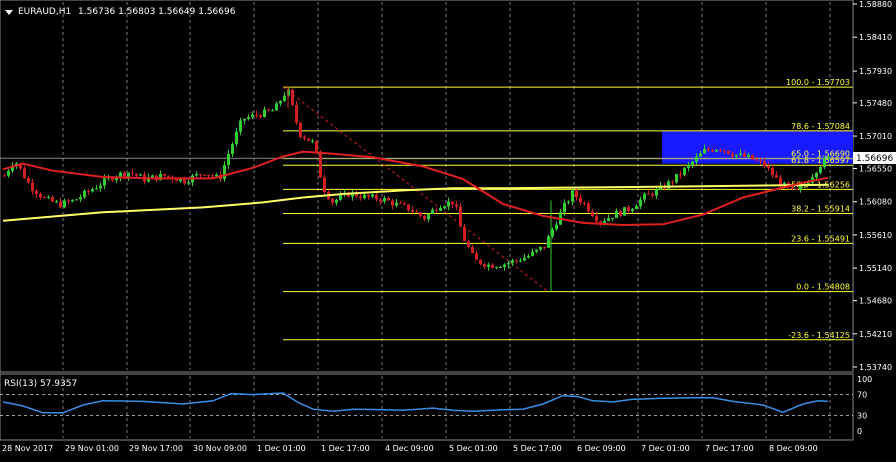 This screenshot has height=462, width=896. Describe the element at coordinates (281, 448) in the screenshot. I see `time-tick-label: 1 Dec 01:00` at that location.